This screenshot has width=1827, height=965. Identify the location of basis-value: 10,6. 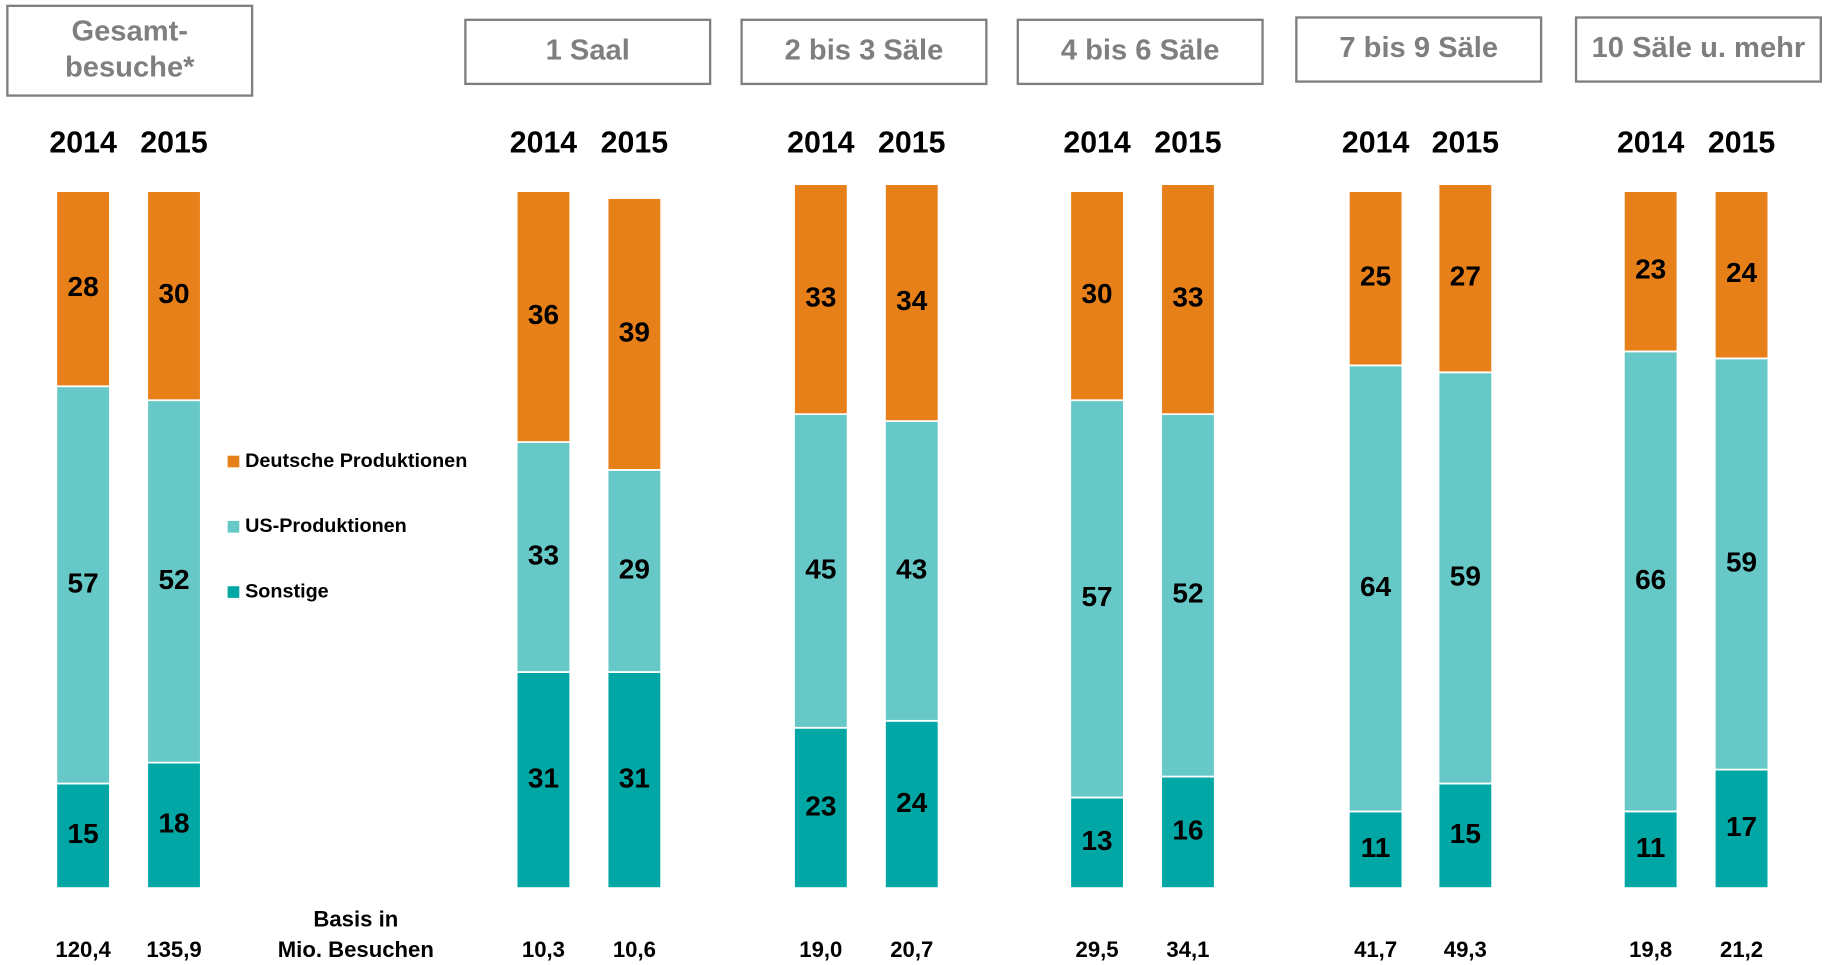
(634, 949).